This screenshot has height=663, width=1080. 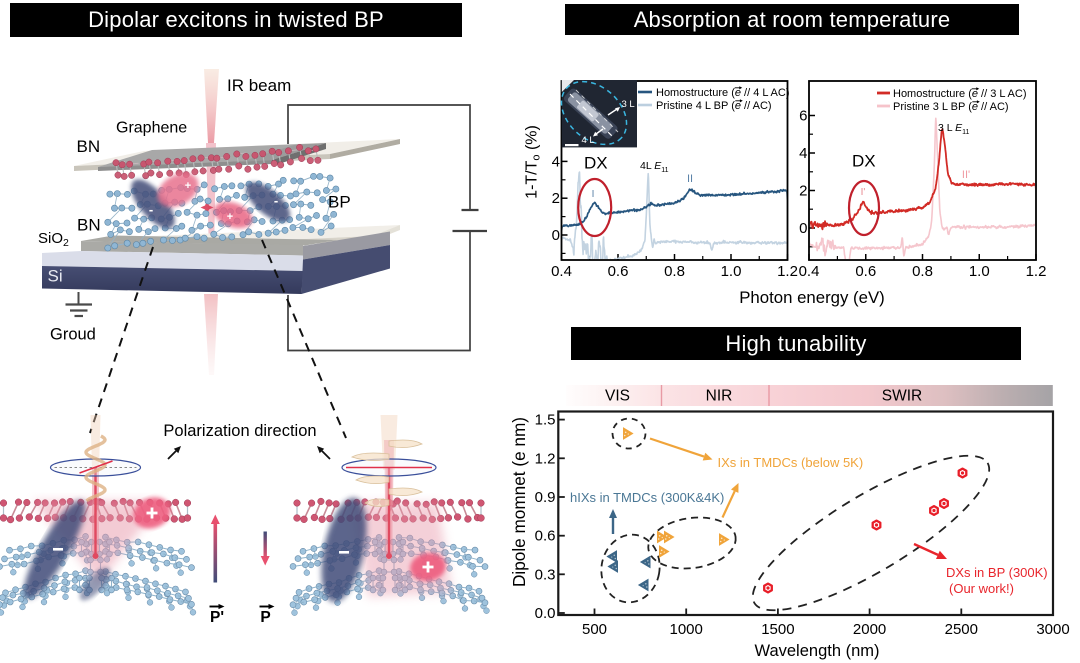 I want to click on svg-text: Homostructure (e // 4 L AC), so click(x=723, y=93).